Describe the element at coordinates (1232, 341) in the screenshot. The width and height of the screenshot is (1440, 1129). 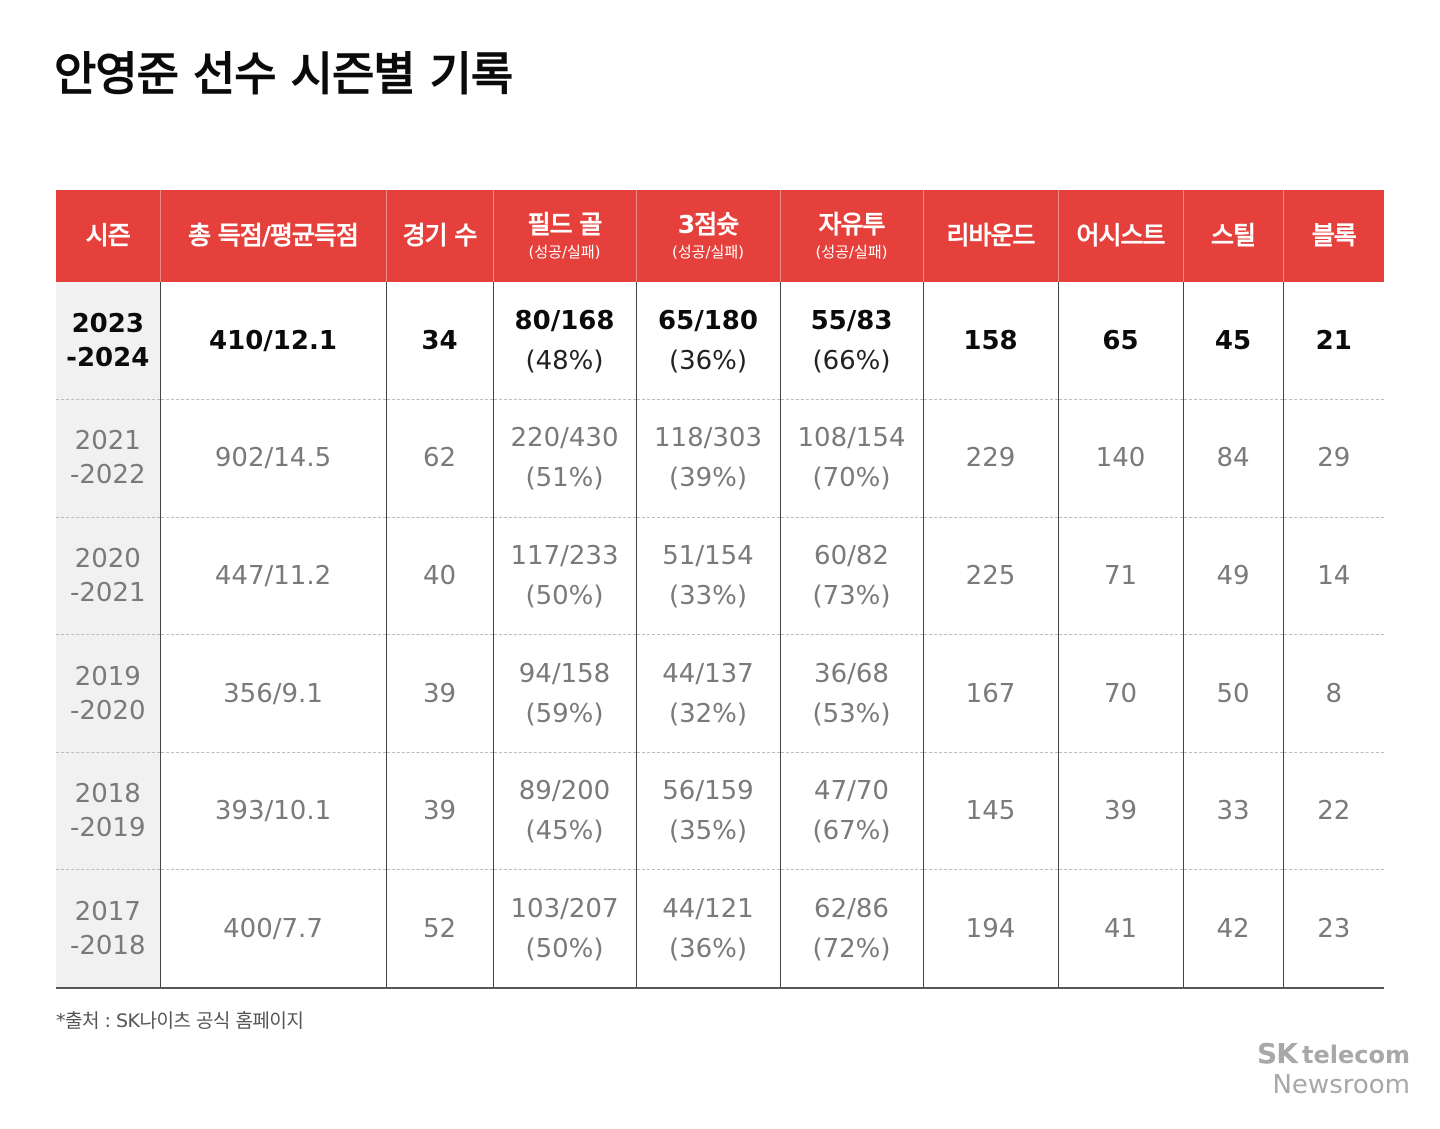
I see `steals-cell: 45` at that location.